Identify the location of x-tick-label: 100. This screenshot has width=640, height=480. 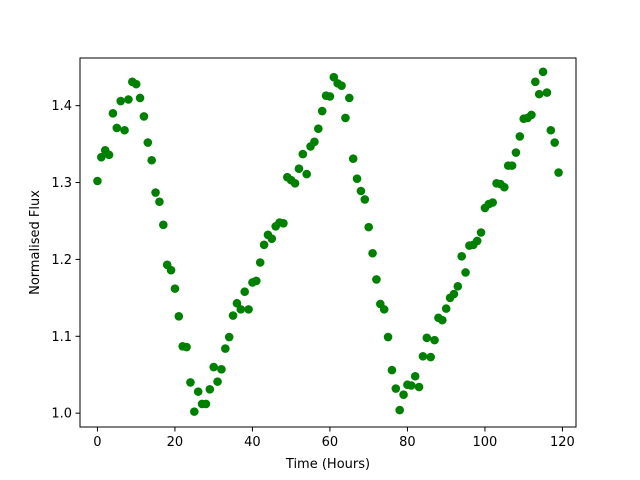
(485, 442).